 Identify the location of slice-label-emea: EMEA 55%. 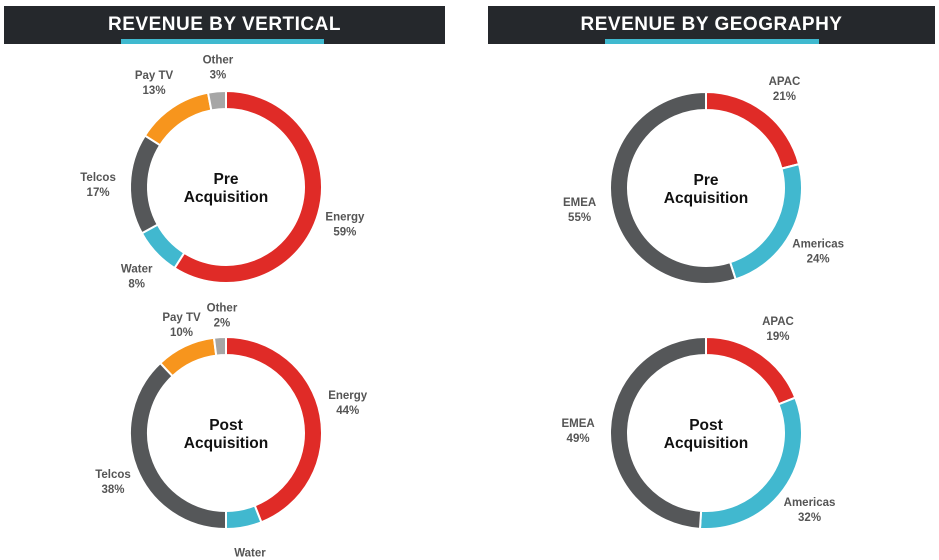
(579, 210).